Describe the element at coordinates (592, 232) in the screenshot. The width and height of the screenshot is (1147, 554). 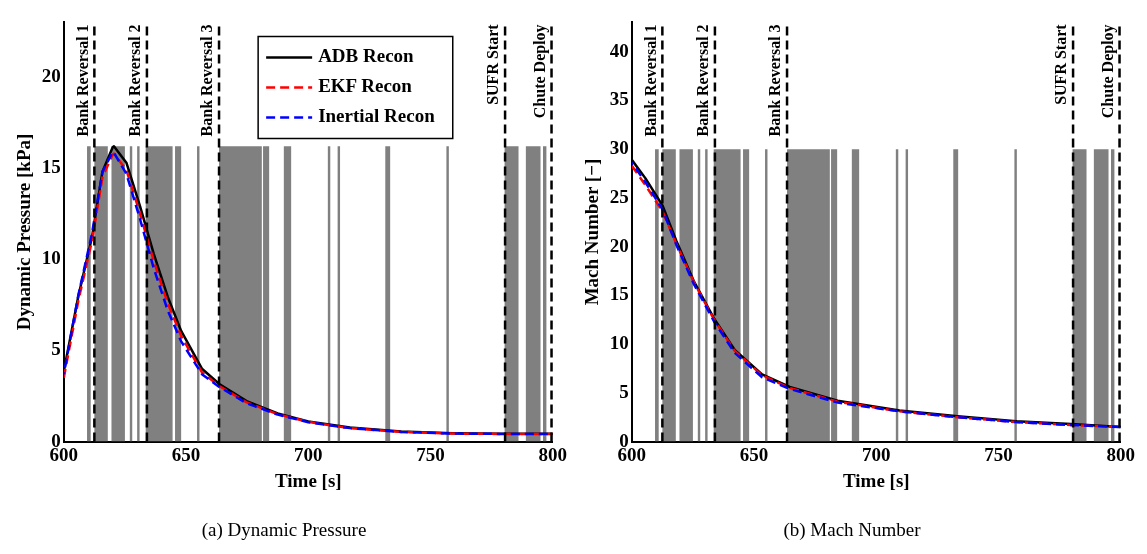
I see `y-axis-title: Mach Number [−]` at that location.